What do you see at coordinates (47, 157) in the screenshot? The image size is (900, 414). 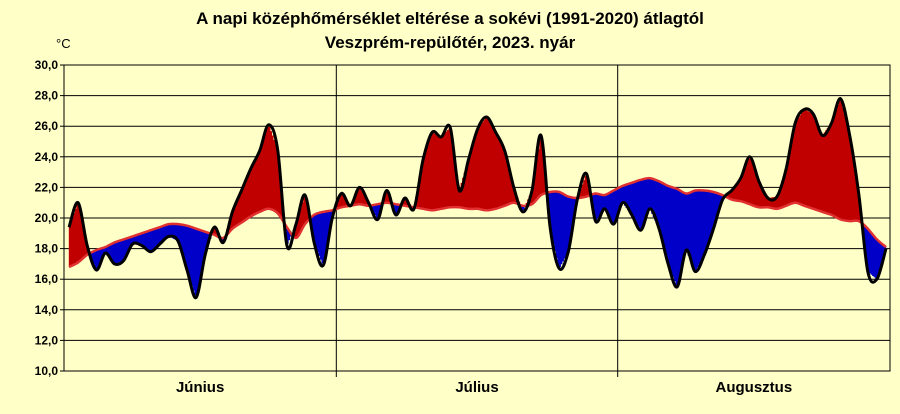 I see `y-tick-label: 24,0` at bounding box center [47, 157].